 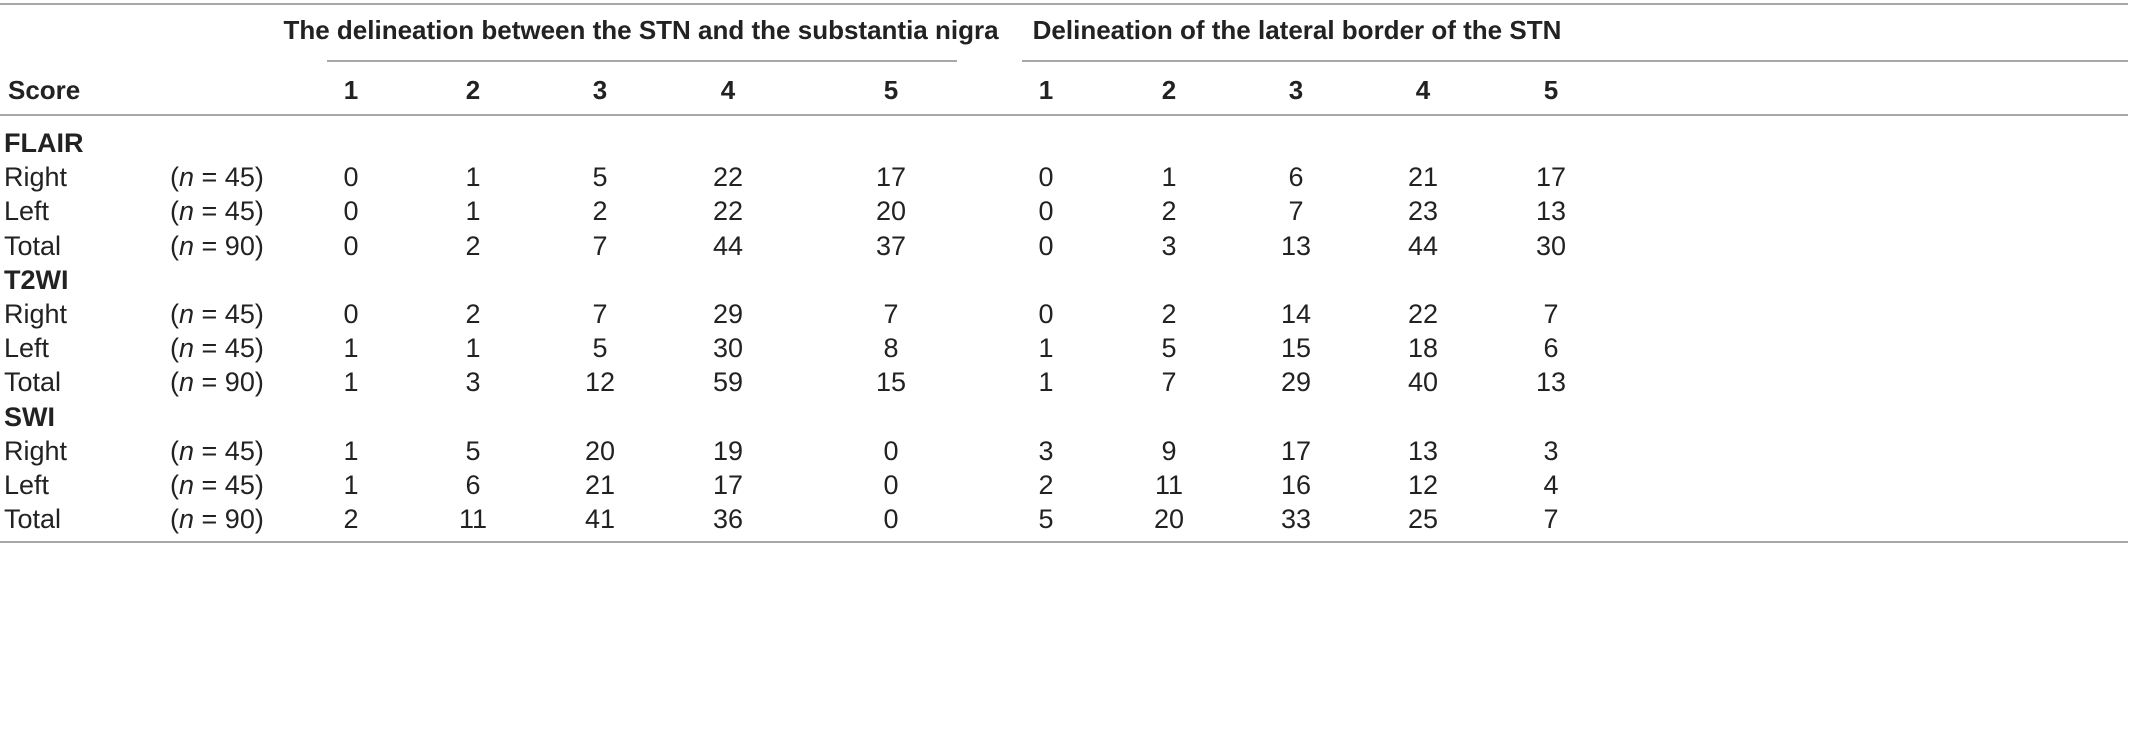 What do you see at coordinates (1551, 485) in the screenshot?
I see `table-cell: 4` at bounding box center [1551, 485].